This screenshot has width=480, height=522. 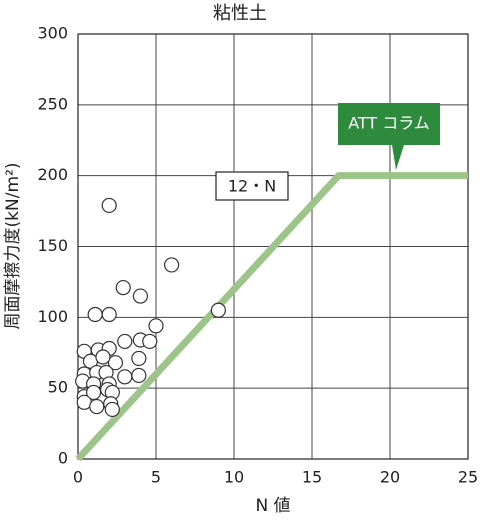 What do you see at coordinates (389, 123) in the screenshot?
I see `annotation: ATT コラム` at bounding box center [389, 123].